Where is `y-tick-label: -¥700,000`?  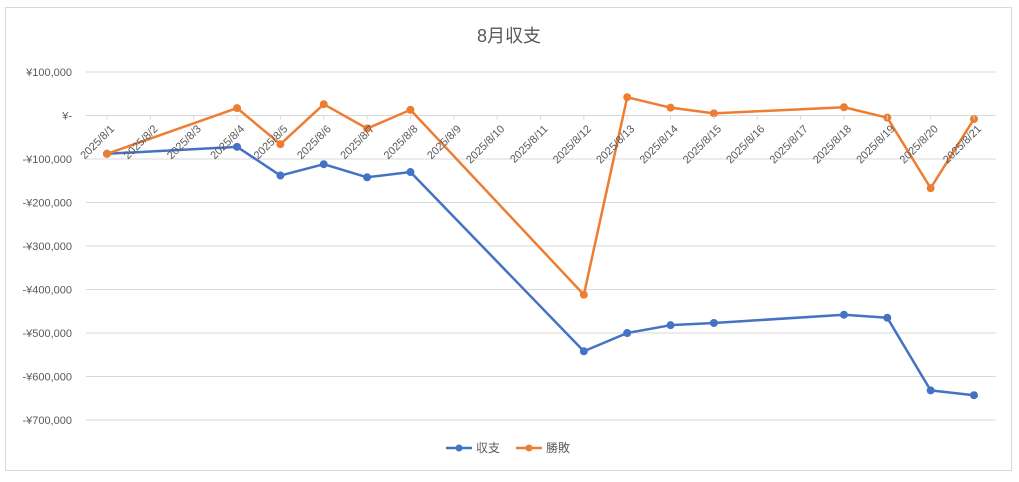
y-tick-label: -¥700,000 is located at coordinates (47, 421).